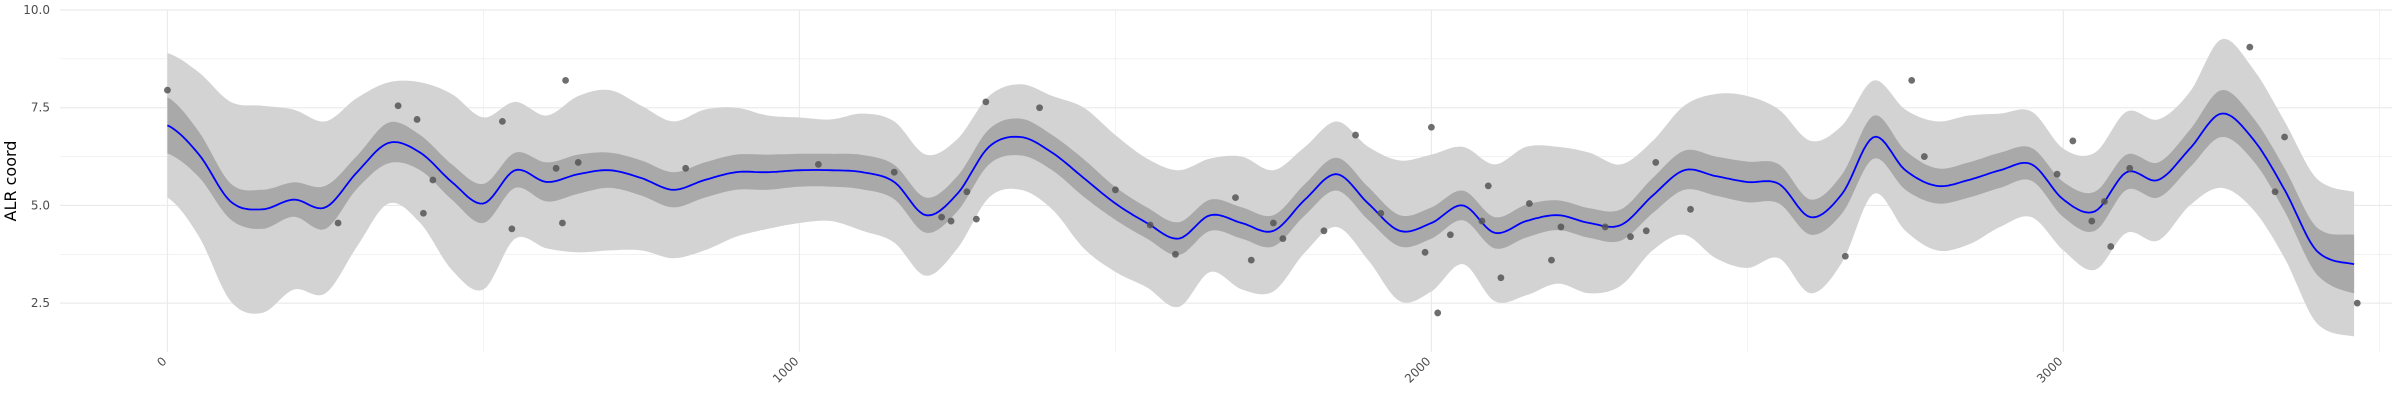 The image size is (2400, 400). Describe the element at coordinates (10, 181) in the screenshot. I see `y-axis-title: ALR coord` at that location.